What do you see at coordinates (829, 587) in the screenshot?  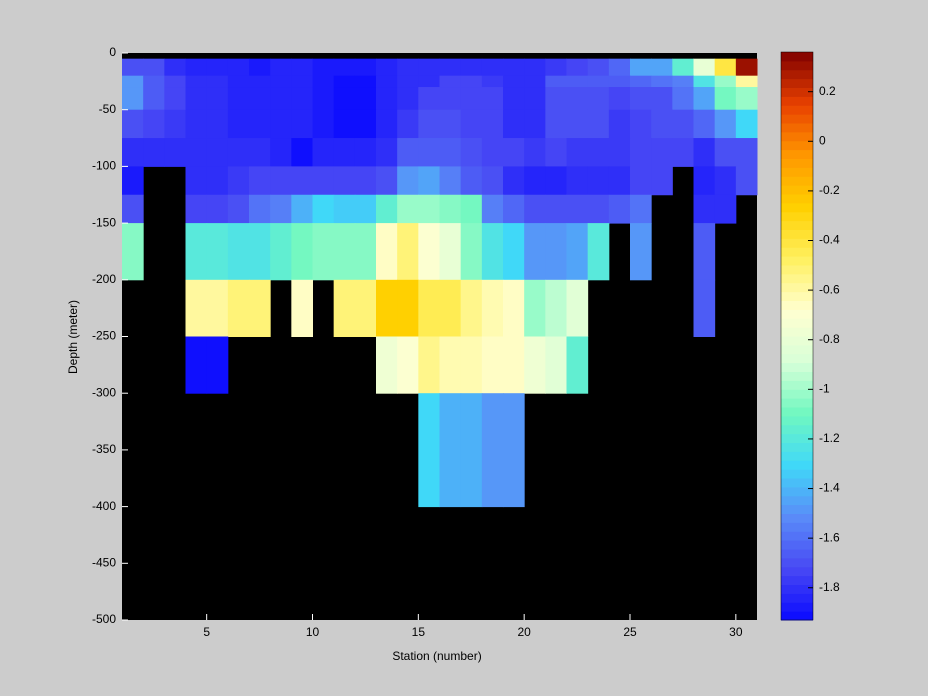 I see `colorbar-tick-label: -1.8` at bounding box center [829, 587].